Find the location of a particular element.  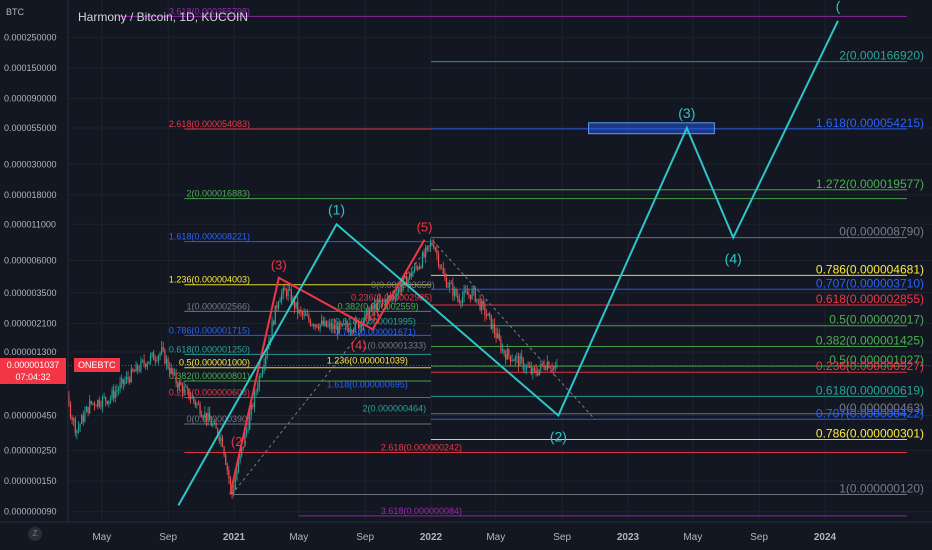

wave-impulse-label: ( is located at coordinates (838, 7).